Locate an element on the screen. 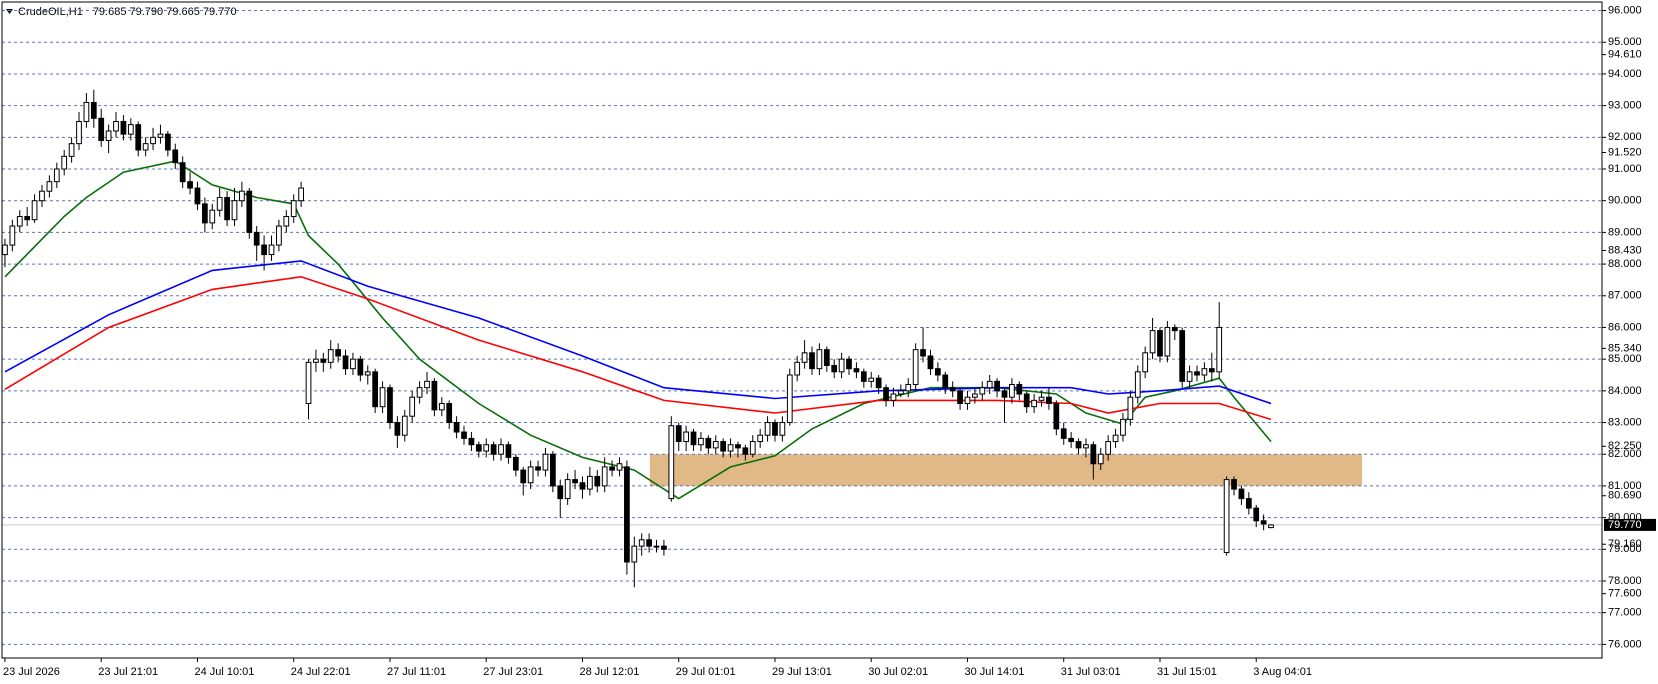  y-tick-label: 77.000 is located at coordinates (1625, 613).